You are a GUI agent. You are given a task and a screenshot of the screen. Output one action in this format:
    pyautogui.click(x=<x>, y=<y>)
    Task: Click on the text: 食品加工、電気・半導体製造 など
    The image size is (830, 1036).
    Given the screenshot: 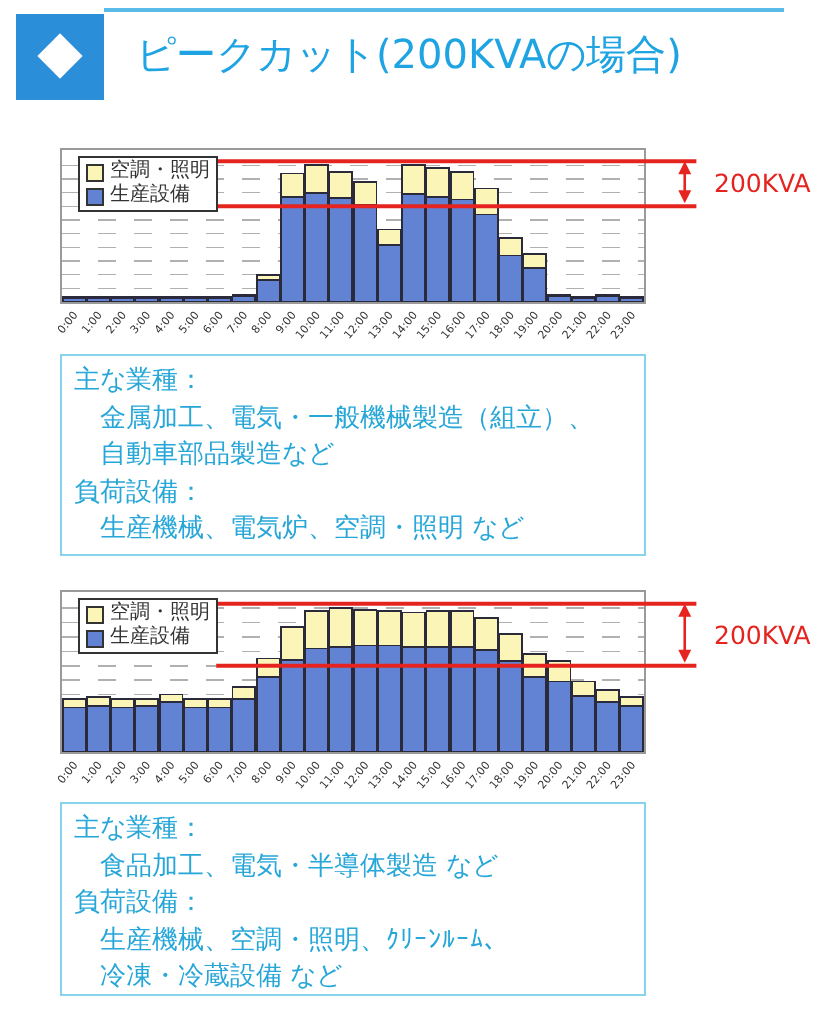 What is the action you would take?
    pyautogui.click(x=299, y=867)
    